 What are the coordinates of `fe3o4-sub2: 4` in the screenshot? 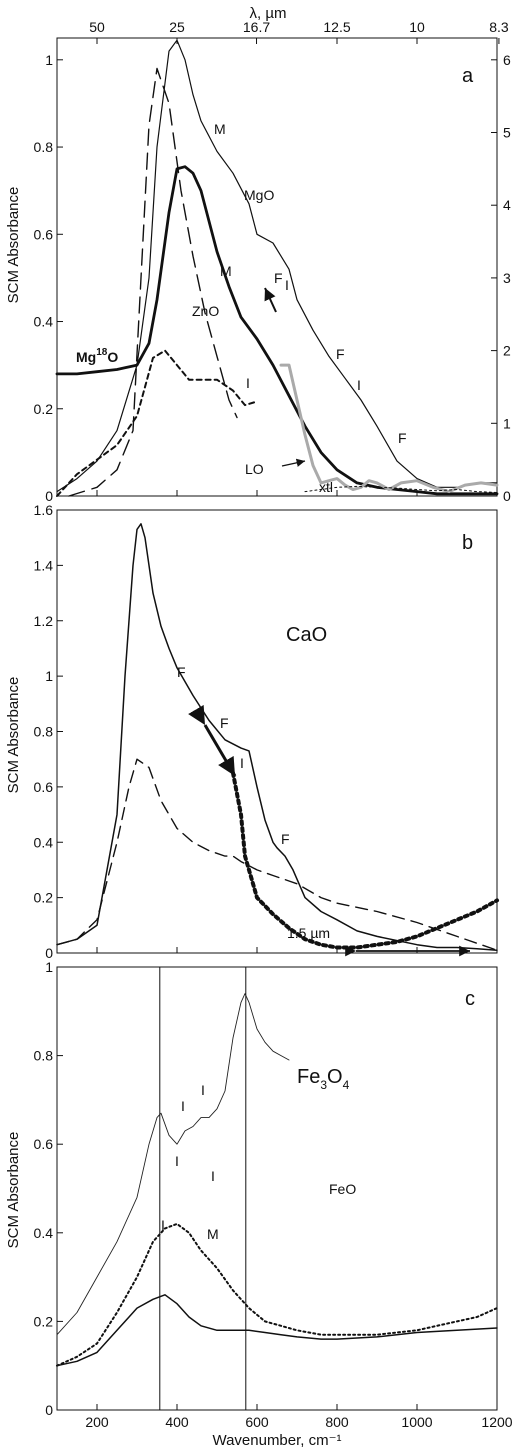 It's located at (346, 1085).